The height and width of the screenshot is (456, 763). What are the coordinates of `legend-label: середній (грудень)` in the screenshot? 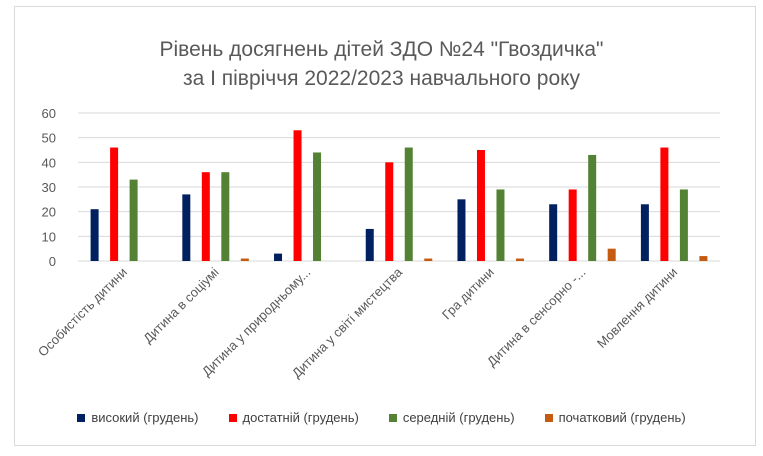 It's located at (458, 417).